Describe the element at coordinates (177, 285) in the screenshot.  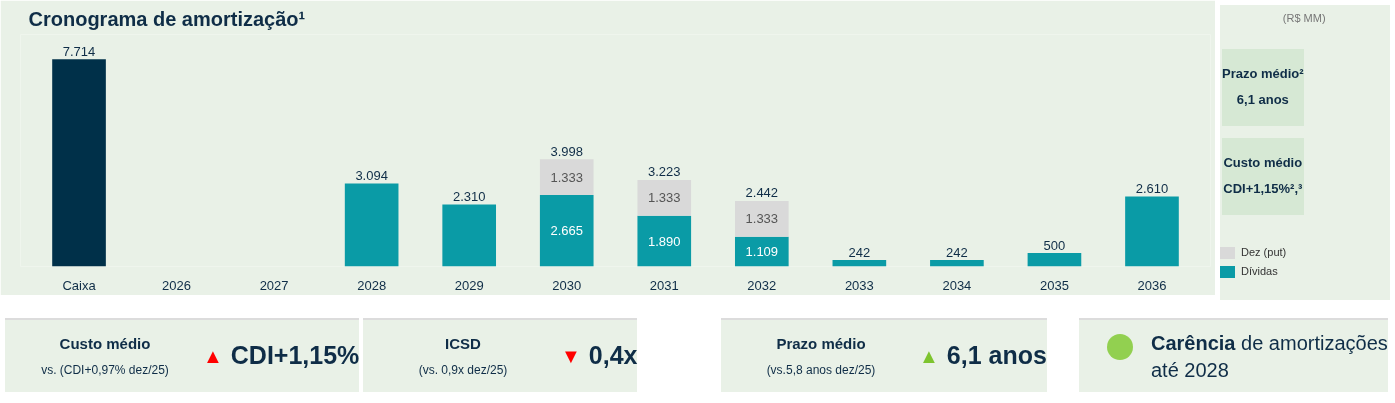
I see `x-tick-label: 2026` at that location.